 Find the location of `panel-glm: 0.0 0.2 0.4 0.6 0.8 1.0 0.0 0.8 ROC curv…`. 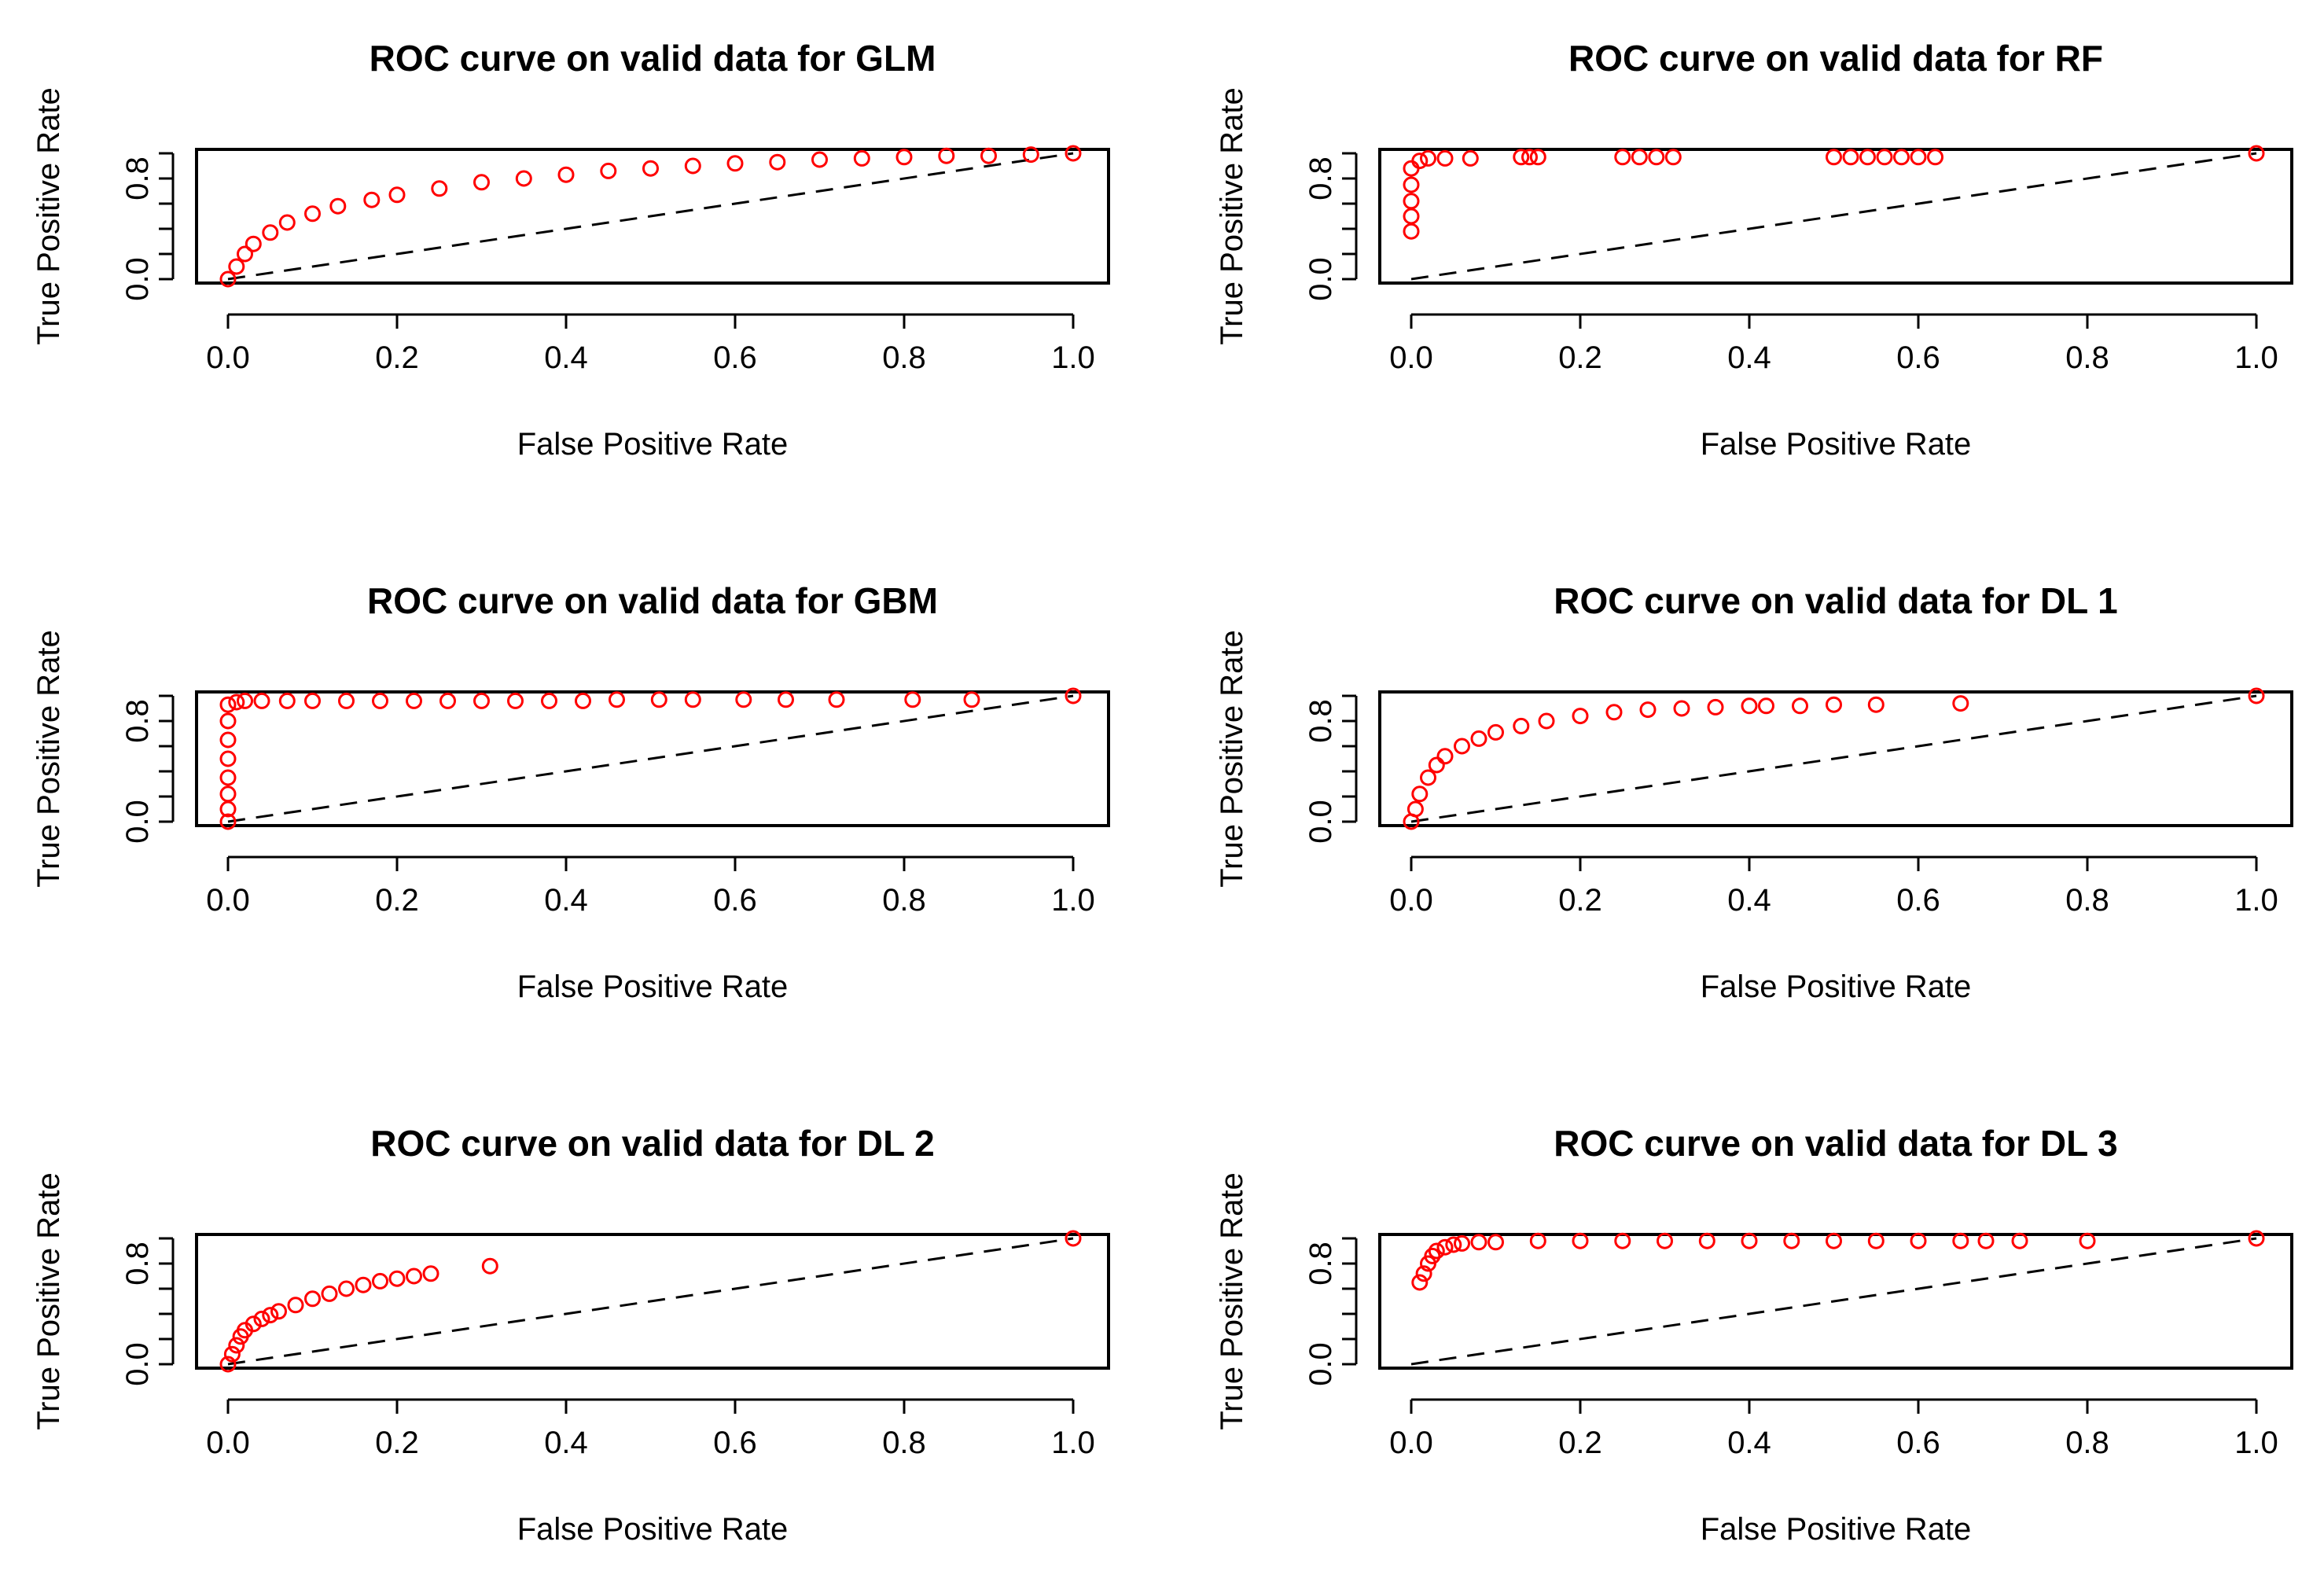

panel-glm: 0.0 0.2 0.4 0.6 0.8 1.0 0.0 0.8 ROC curv… is located at coordinates (570, 250).